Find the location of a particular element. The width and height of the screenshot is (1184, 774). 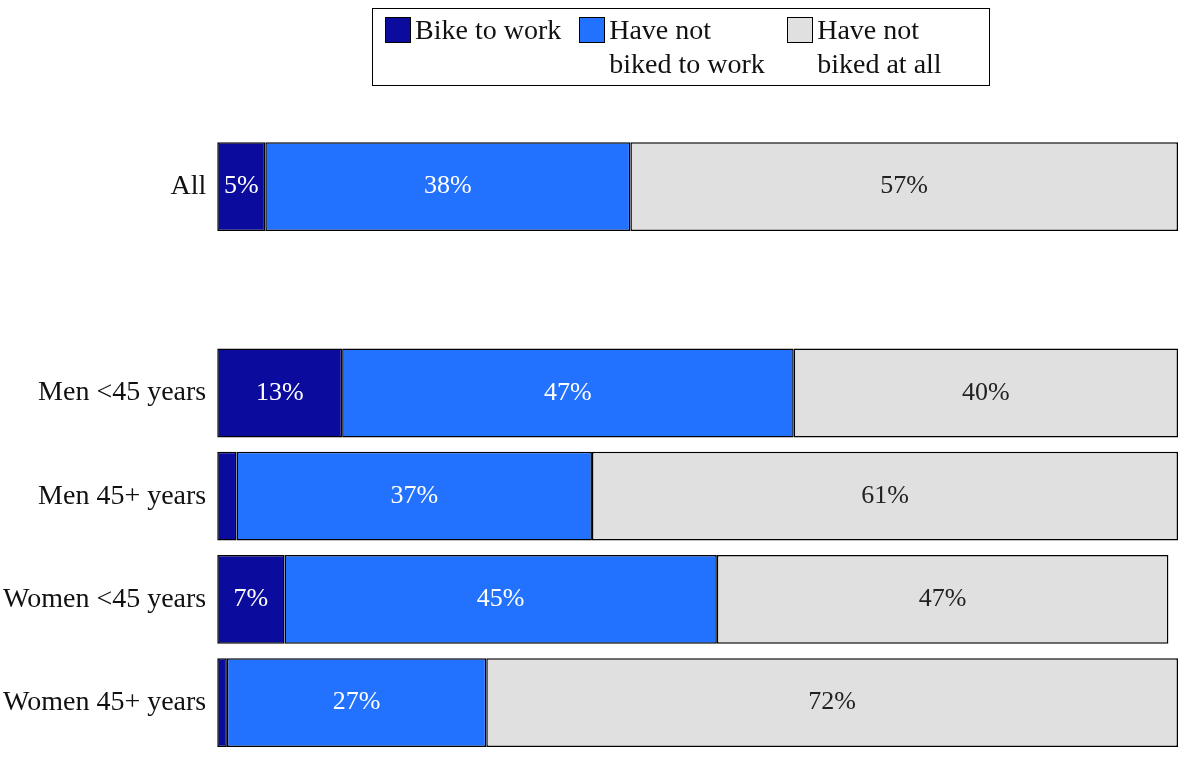

data-label: 72% is located at coordinates (832, 701).